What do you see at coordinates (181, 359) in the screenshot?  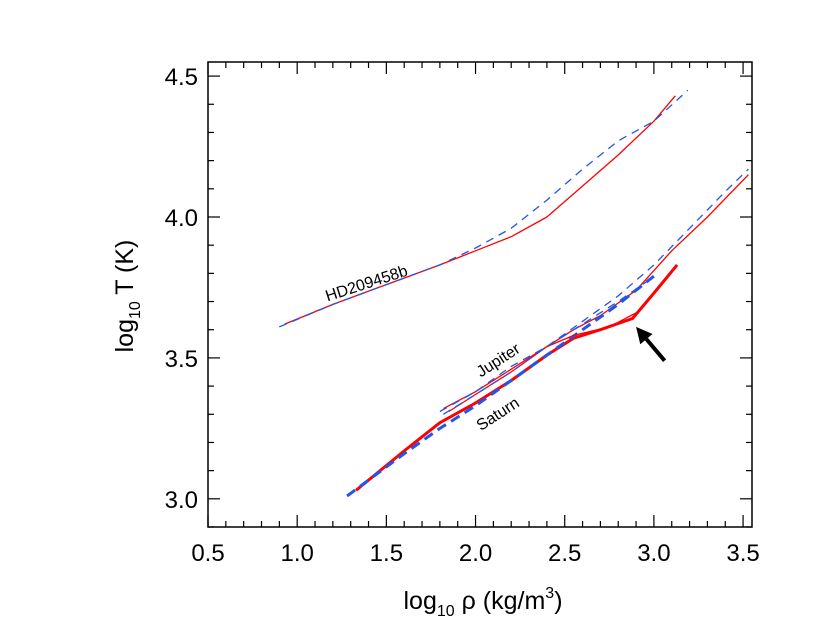 I see `y-tick-label: 3.5` at bounding box center [181, 359].